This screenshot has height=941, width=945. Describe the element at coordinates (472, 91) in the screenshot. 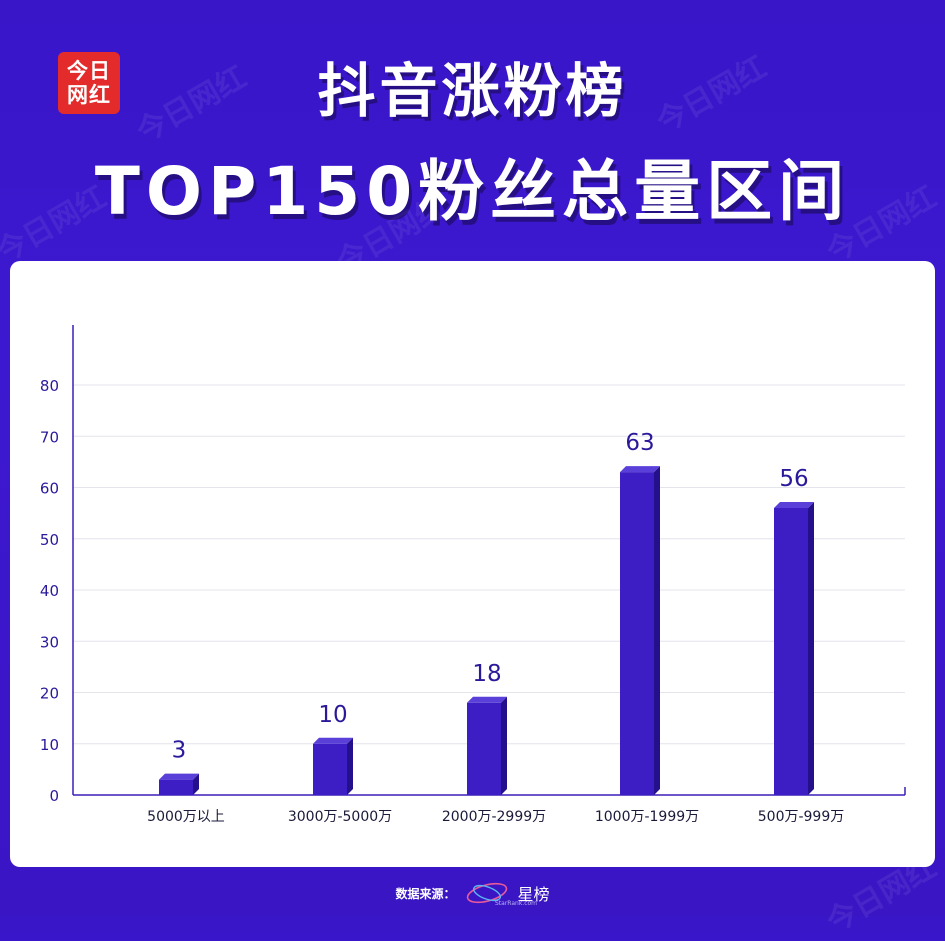

I see `page-title: 抖音涨粉榜` at that location.